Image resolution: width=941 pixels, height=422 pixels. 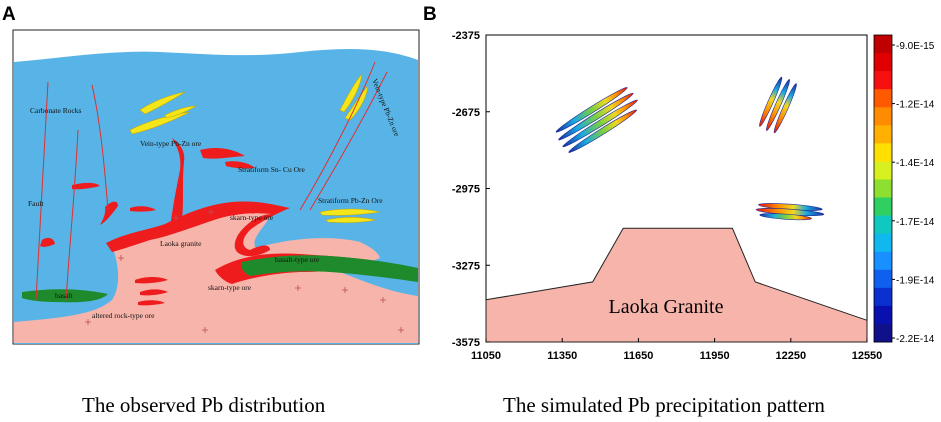 I want to click on label-altered: altered rock-type ore, so click(x=123, y=315).